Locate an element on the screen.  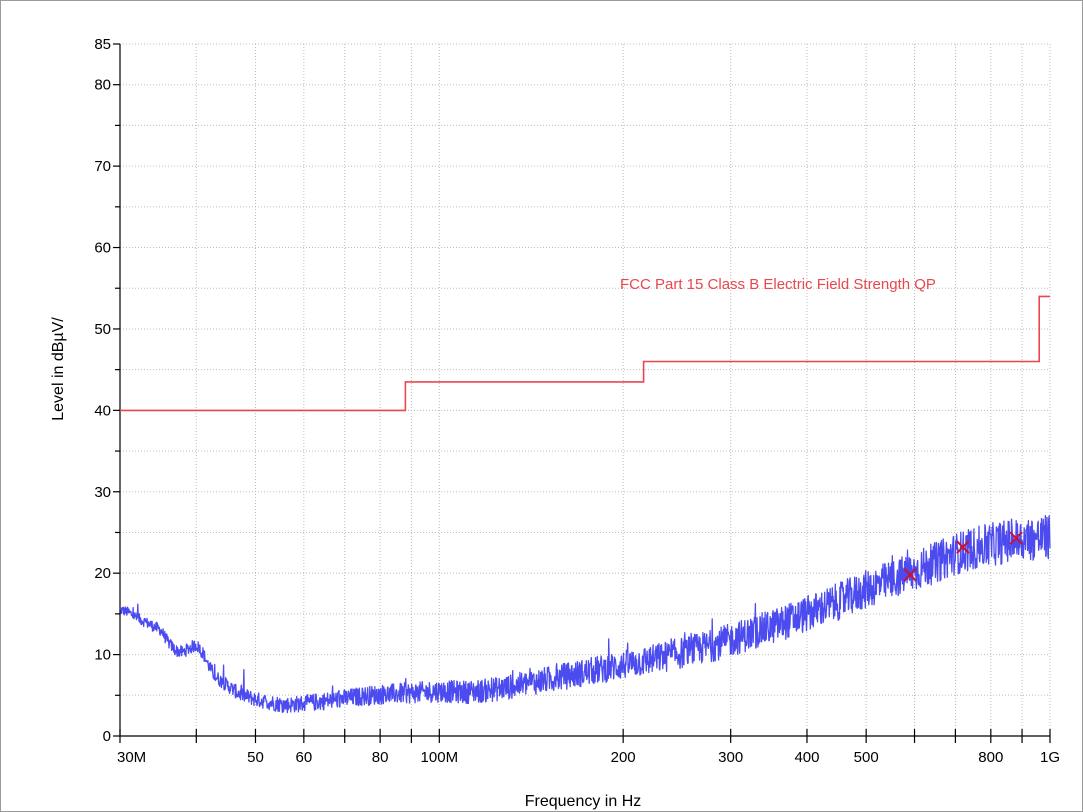
y-tick-label: 0 is located at coordinates (107, 736).